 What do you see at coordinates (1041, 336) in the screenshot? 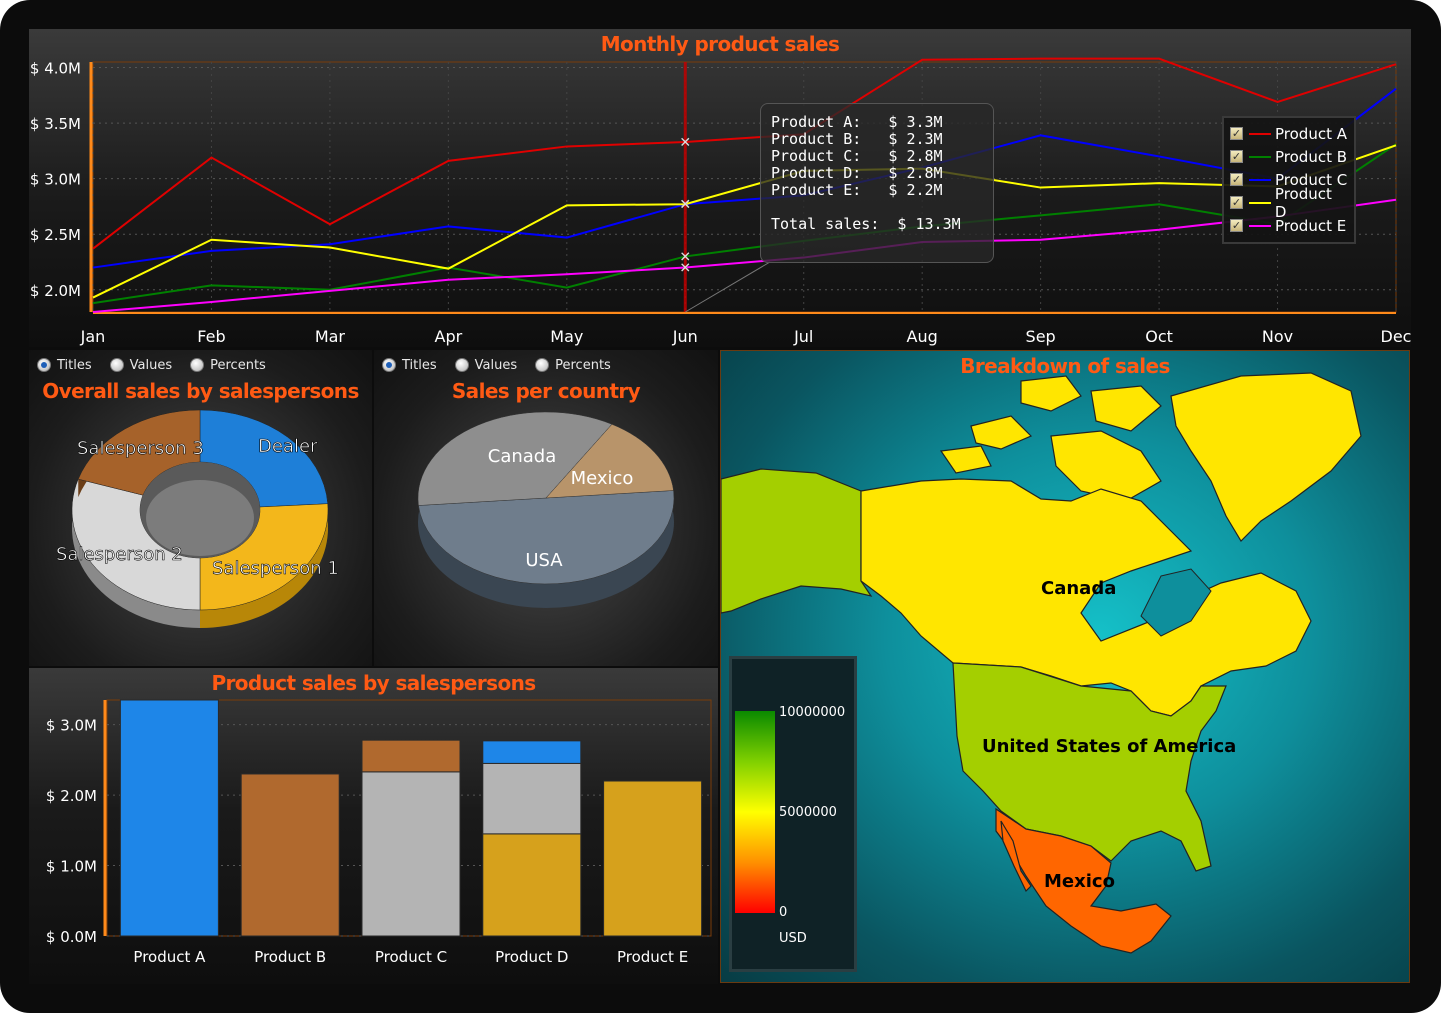
I see `x-tick-label: Sep` at bounding box center [1041, 336].